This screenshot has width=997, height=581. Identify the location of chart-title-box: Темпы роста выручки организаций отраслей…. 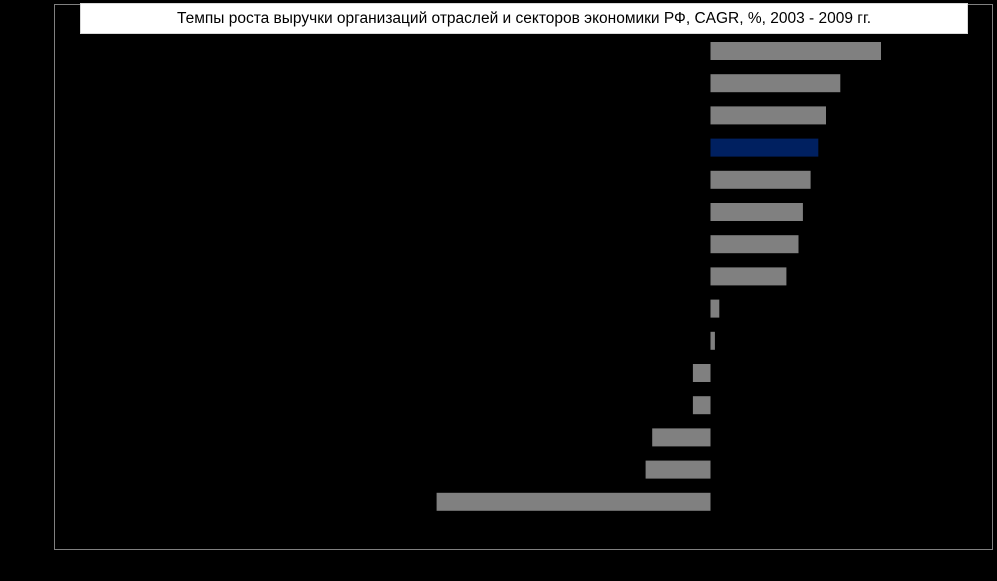
(524, 18).